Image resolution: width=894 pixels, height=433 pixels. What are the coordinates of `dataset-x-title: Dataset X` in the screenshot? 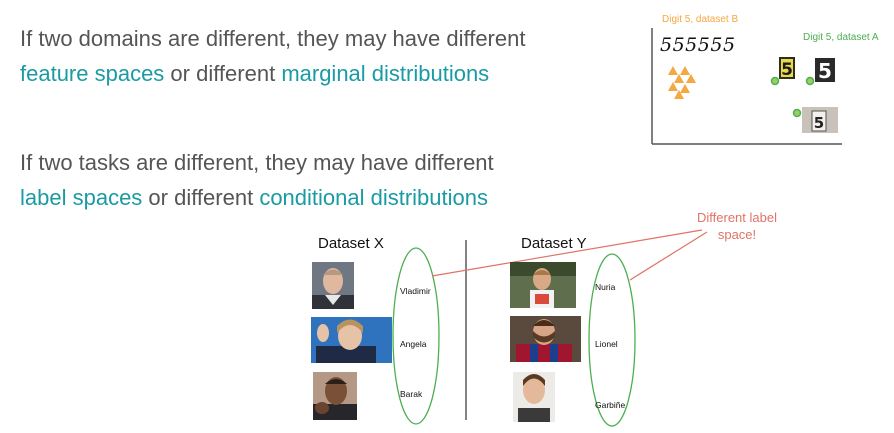 It's located at (351, 243).